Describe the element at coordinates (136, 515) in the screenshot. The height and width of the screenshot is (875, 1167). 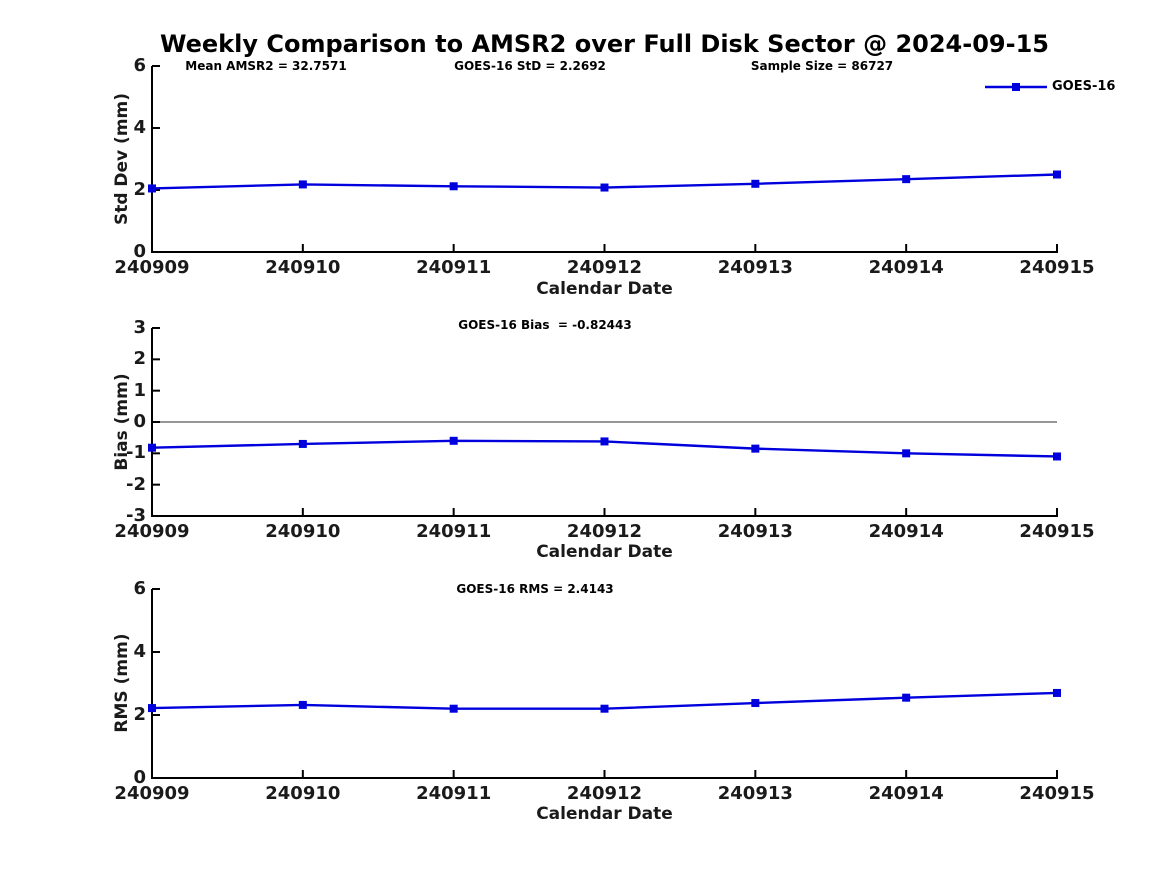
I see `y-tick-label: -3` at that location.